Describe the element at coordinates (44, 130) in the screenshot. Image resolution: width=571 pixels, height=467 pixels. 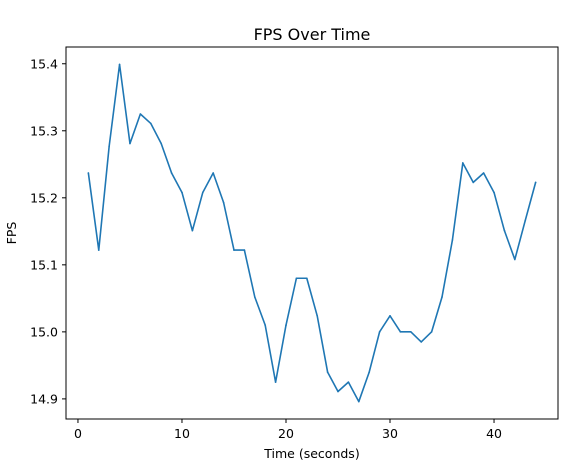
I see `y-tick-label: 15.3` at that location.